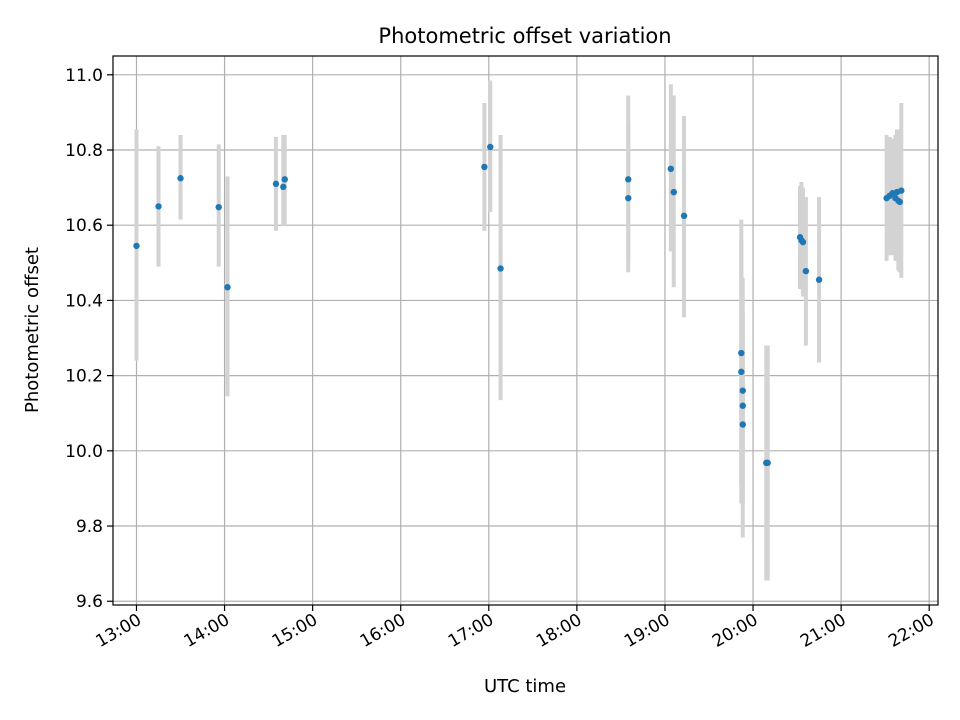  I want to click on y-axis-label: Photometric offset, so click(32, 330).